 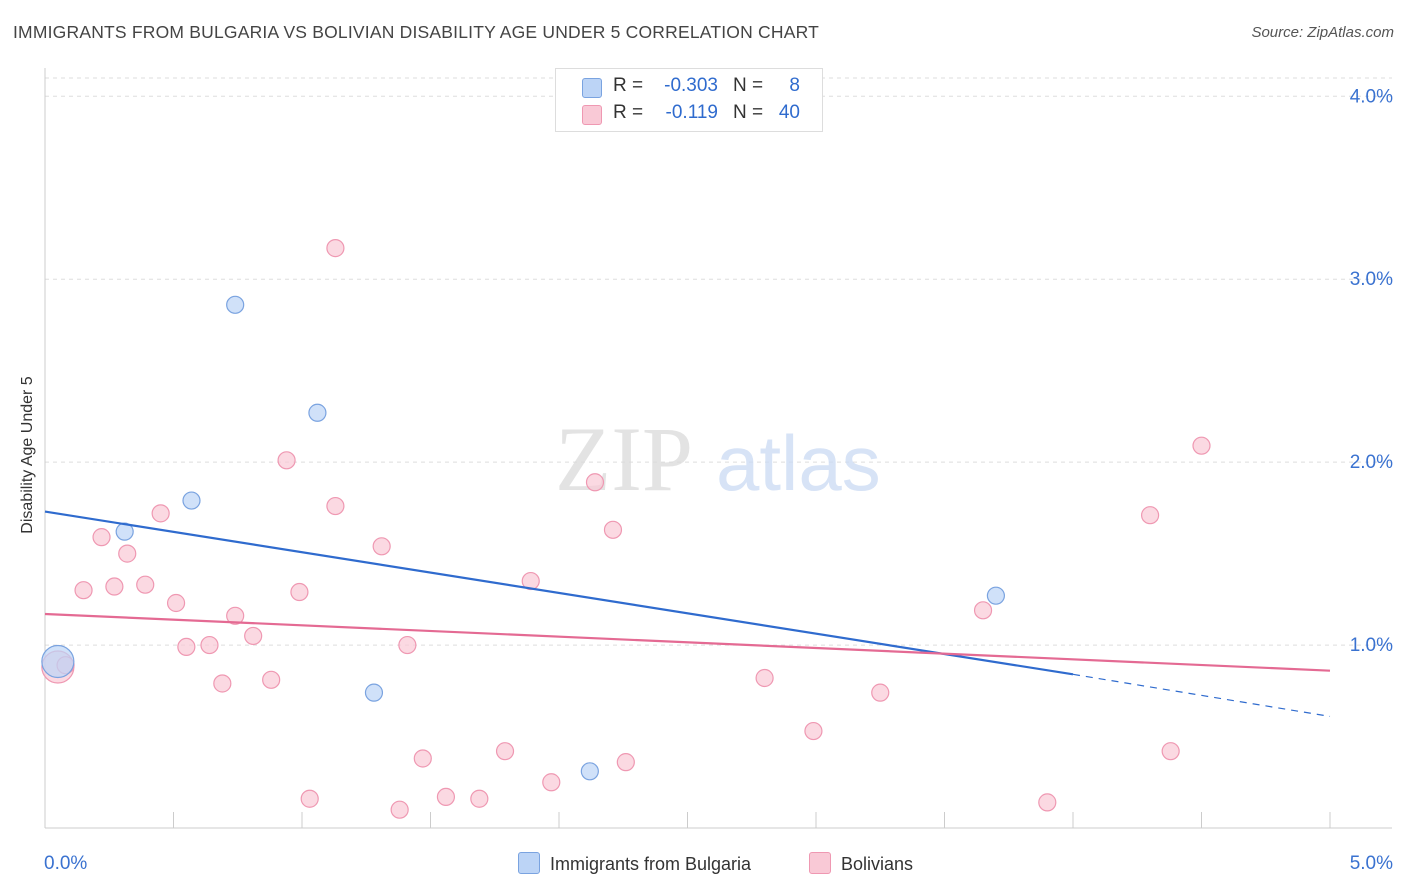 I want to click on legend-label: Bolivians, so click(x=877, y=864).